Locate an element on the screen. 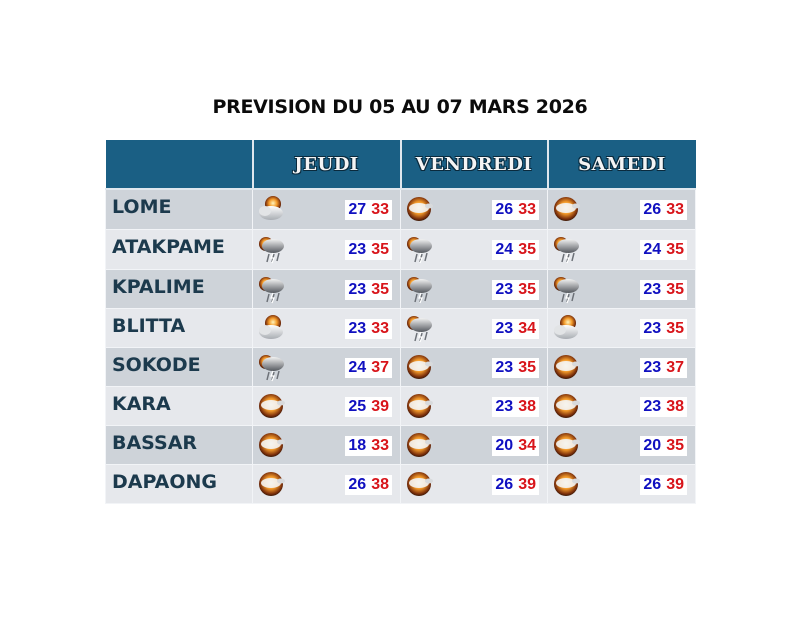 The width and height of the screenshot is (800, 618). table-row: BLITTA 23 33 23 34 23 35 is located at coordinates (400, 327).